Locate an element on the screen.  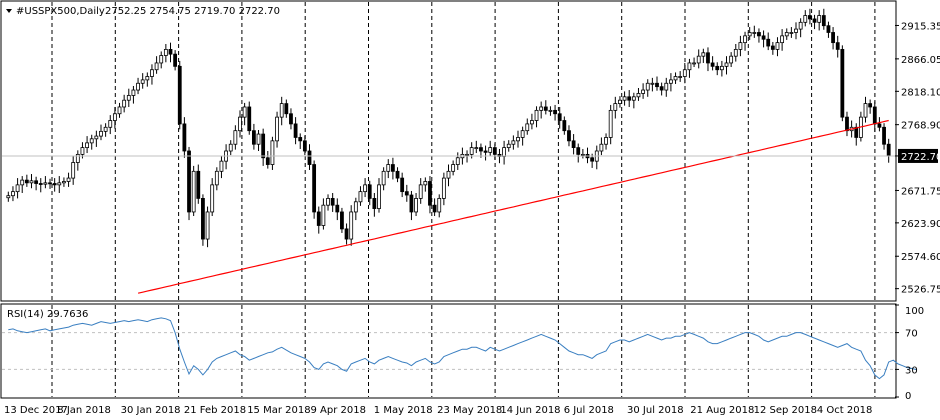
x-tick-label: 12 Sep 2018 is located at coordinates (785, 410).